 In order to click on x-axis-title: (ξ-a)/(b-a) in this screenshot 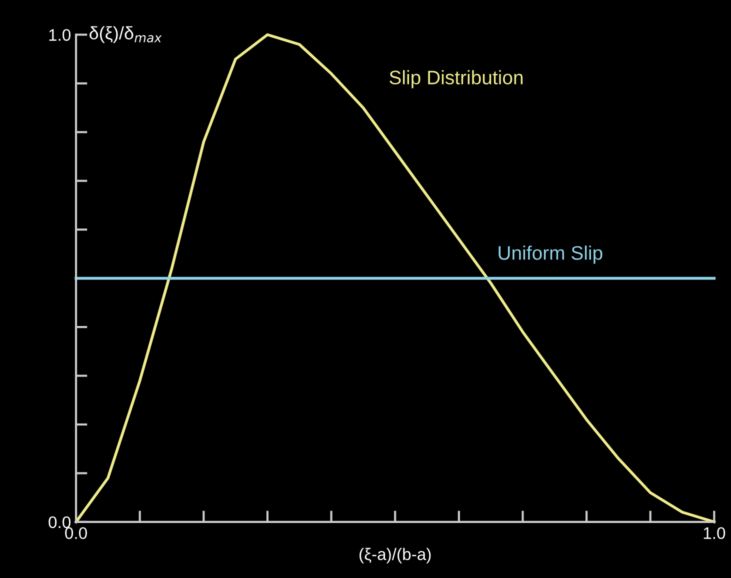, I will do `click(395, 556)`.